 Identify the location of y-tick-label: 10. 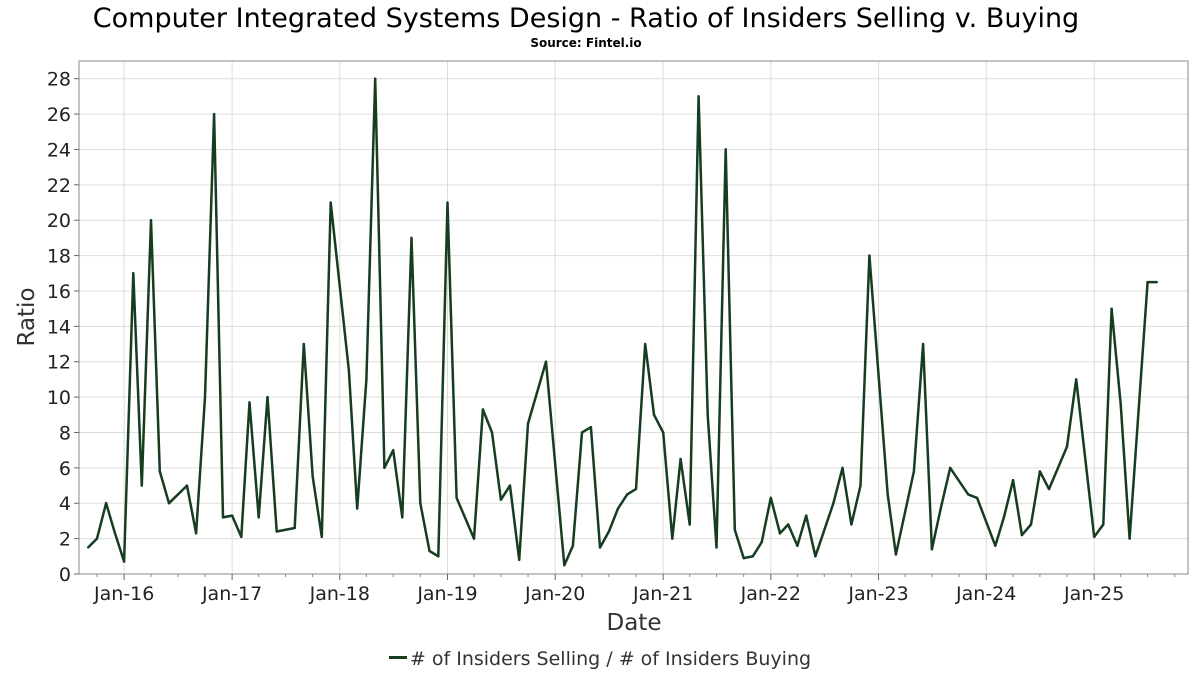
(59, 398).